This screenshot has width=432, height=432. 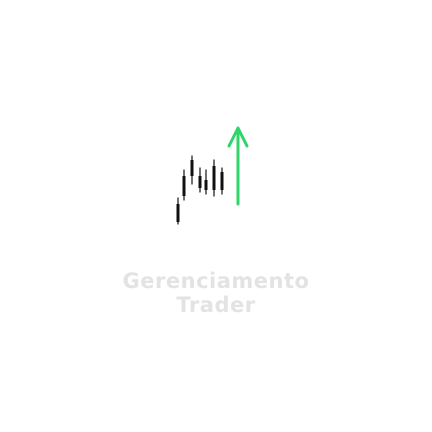 I want to click on brand-name-line2: Trader, so click(x=216, y=305).